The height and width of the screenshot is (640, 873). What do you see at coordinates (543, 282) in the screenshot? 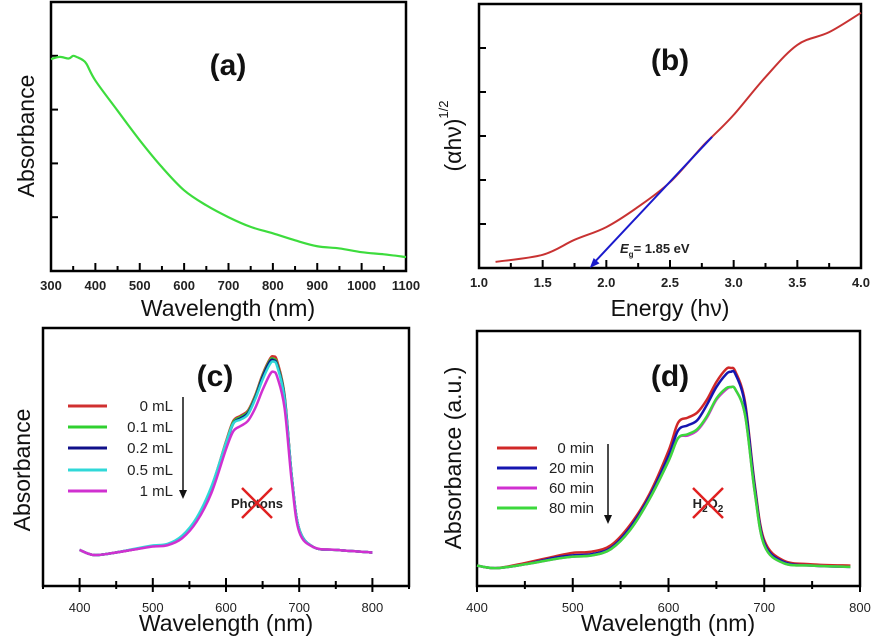
I see `x-tick-label: 1.5` at bounding box center [543, 282].